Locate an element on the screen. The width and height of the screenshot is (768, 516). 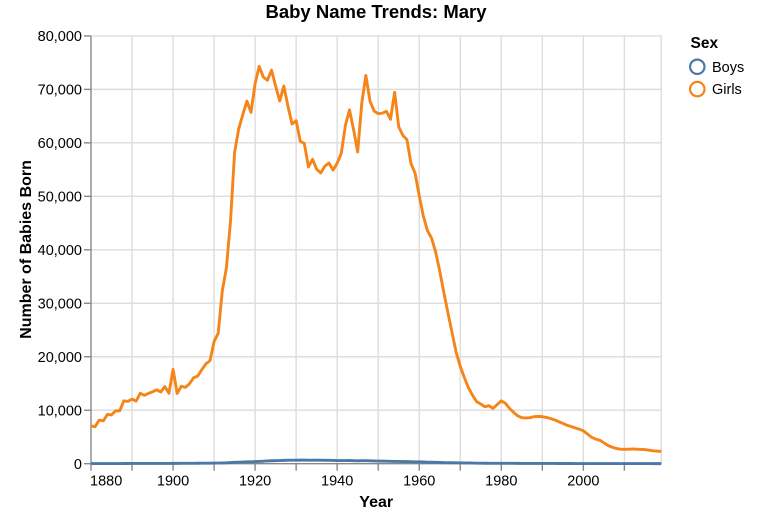
svg-text: 20,000 is located at coordinates (60, 358).